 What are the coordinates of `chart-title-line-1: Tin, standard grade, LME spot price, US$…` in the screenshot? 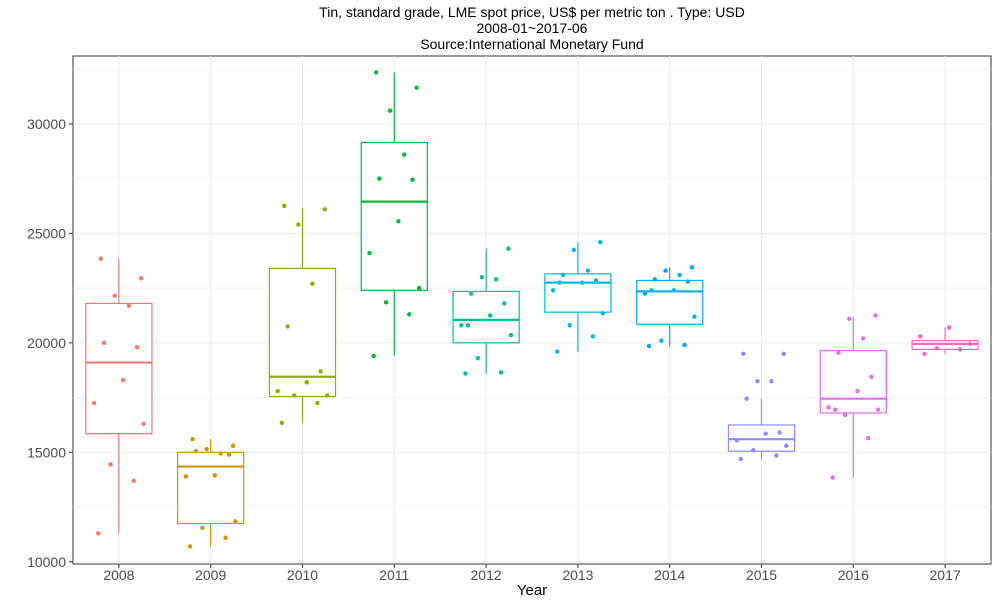 It's located at (532, 12).